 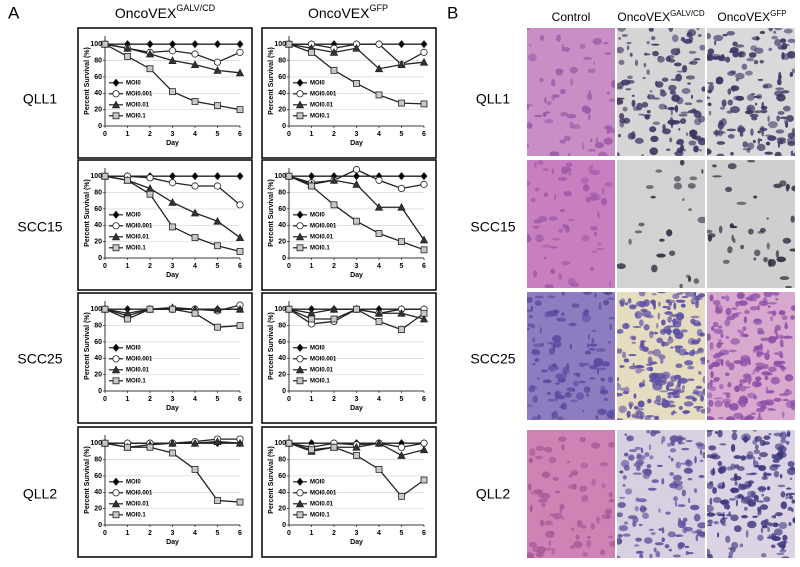 I want to click on x-tick-label: 1, so click(x=312, y=134).